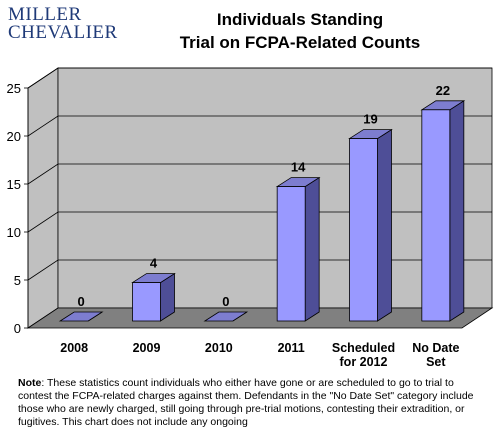 The image size is (500, 442). I want to click on x-tick-label: 2011, so click(291, 348).